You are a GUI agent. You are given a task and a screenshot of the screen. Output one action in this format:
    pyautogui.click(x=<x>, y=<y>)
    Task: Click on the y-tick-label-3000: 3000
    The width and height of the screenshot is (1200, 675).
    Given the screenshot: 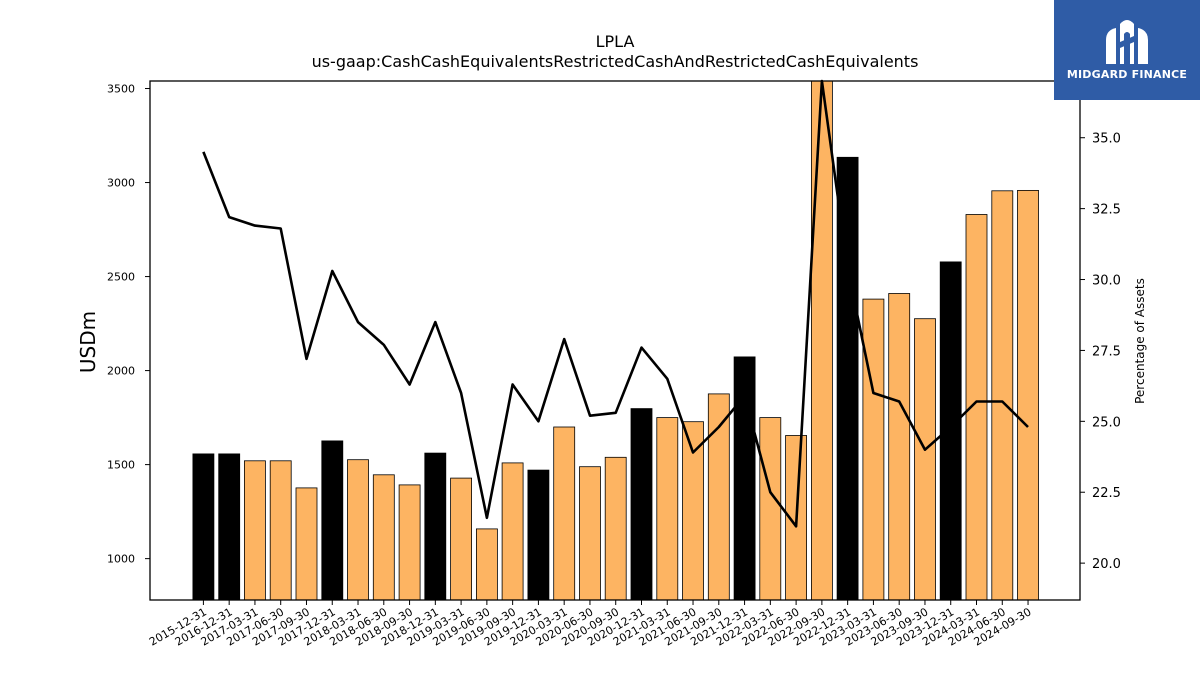 What is the action you would take?
    pyautogui.click(x=121, y=183)
    